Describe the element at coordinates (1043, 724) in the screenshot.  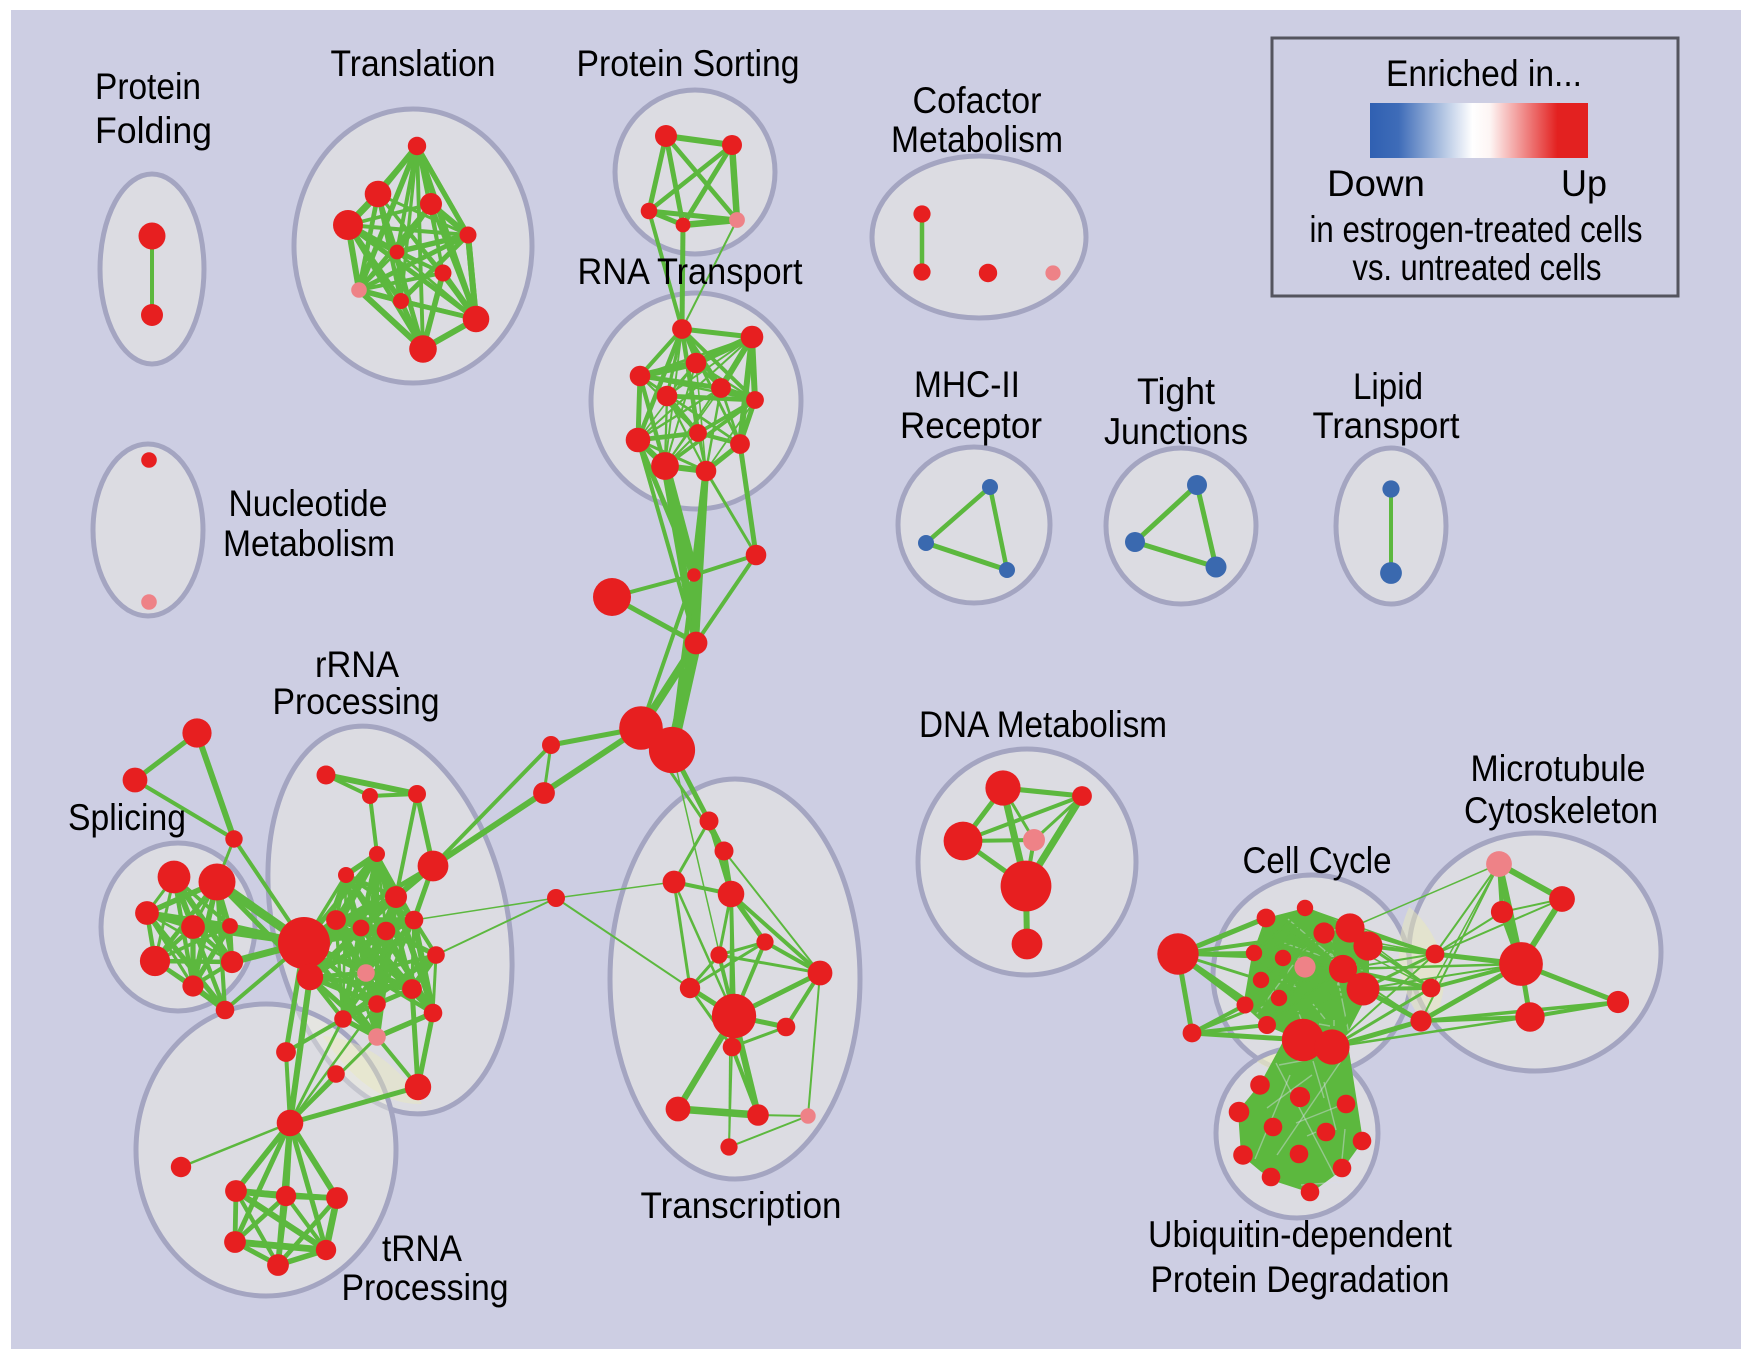
I see `svg-text: DNA Metabolism` at that location.